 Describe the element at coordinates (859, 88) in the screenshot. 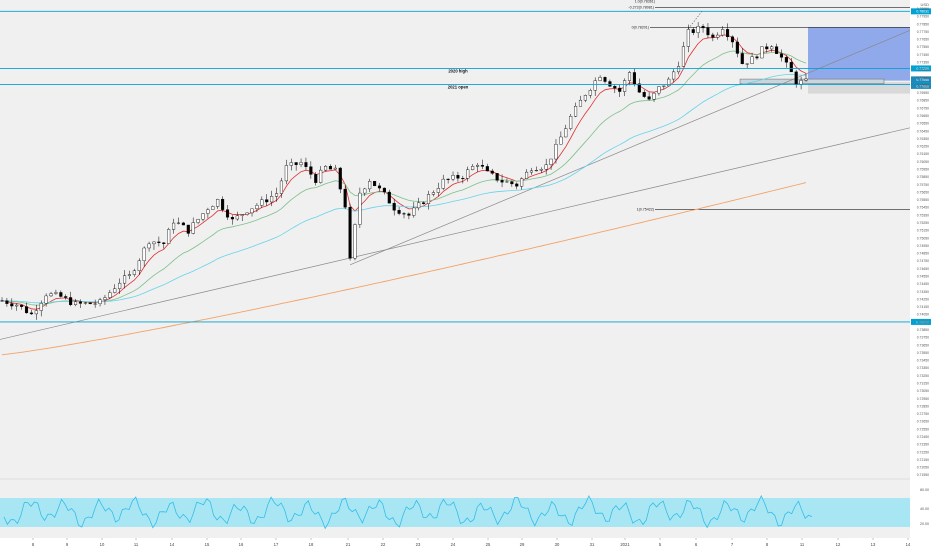

I see `stop-zone` at that location.